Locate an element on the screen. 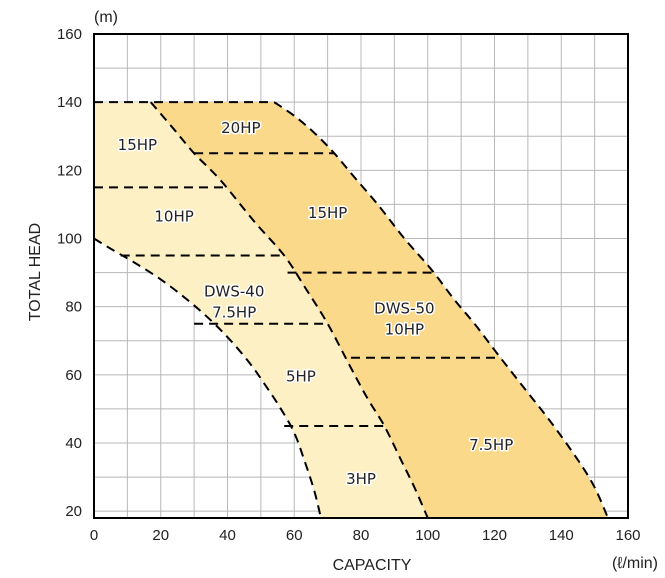 The height and width of the screenshot is (578, 665). y-tick-label: 60 is located at coordinates (73, 375).